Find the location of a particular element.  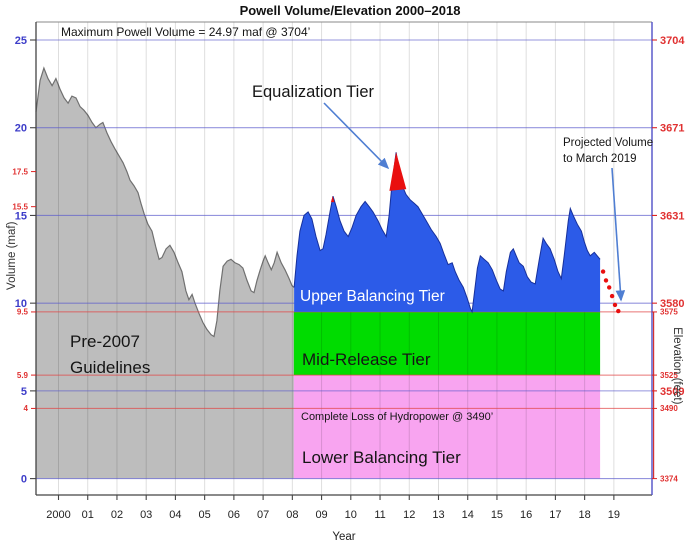

x-tick-label: 17 is located at coordinates (555, 515).